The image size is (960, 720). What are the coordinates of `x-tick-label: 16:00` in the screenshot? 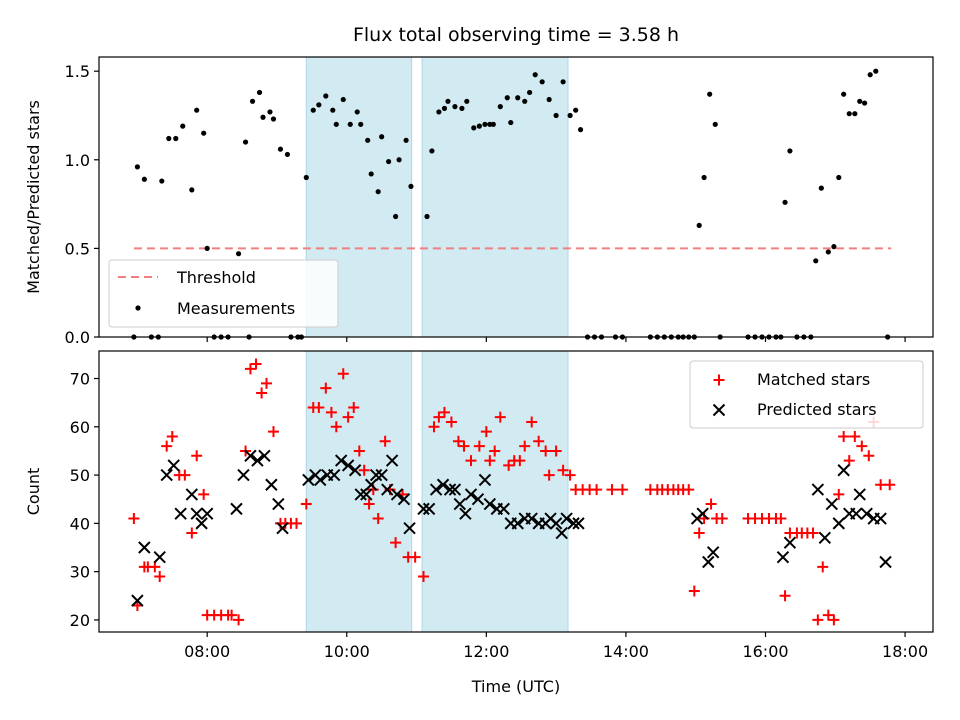 It's located at (765, 651).